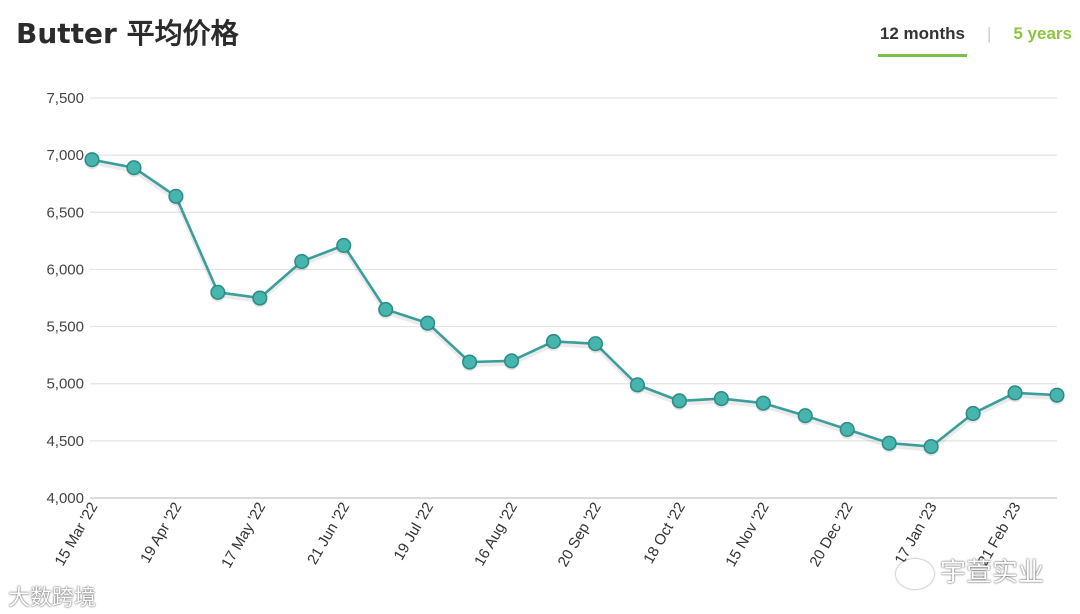 This screenshot has width=1080, height=614. Describe the element at coordinates (65, 98) in the screenshot. I see `y-tick-label: 7,500` at that location.